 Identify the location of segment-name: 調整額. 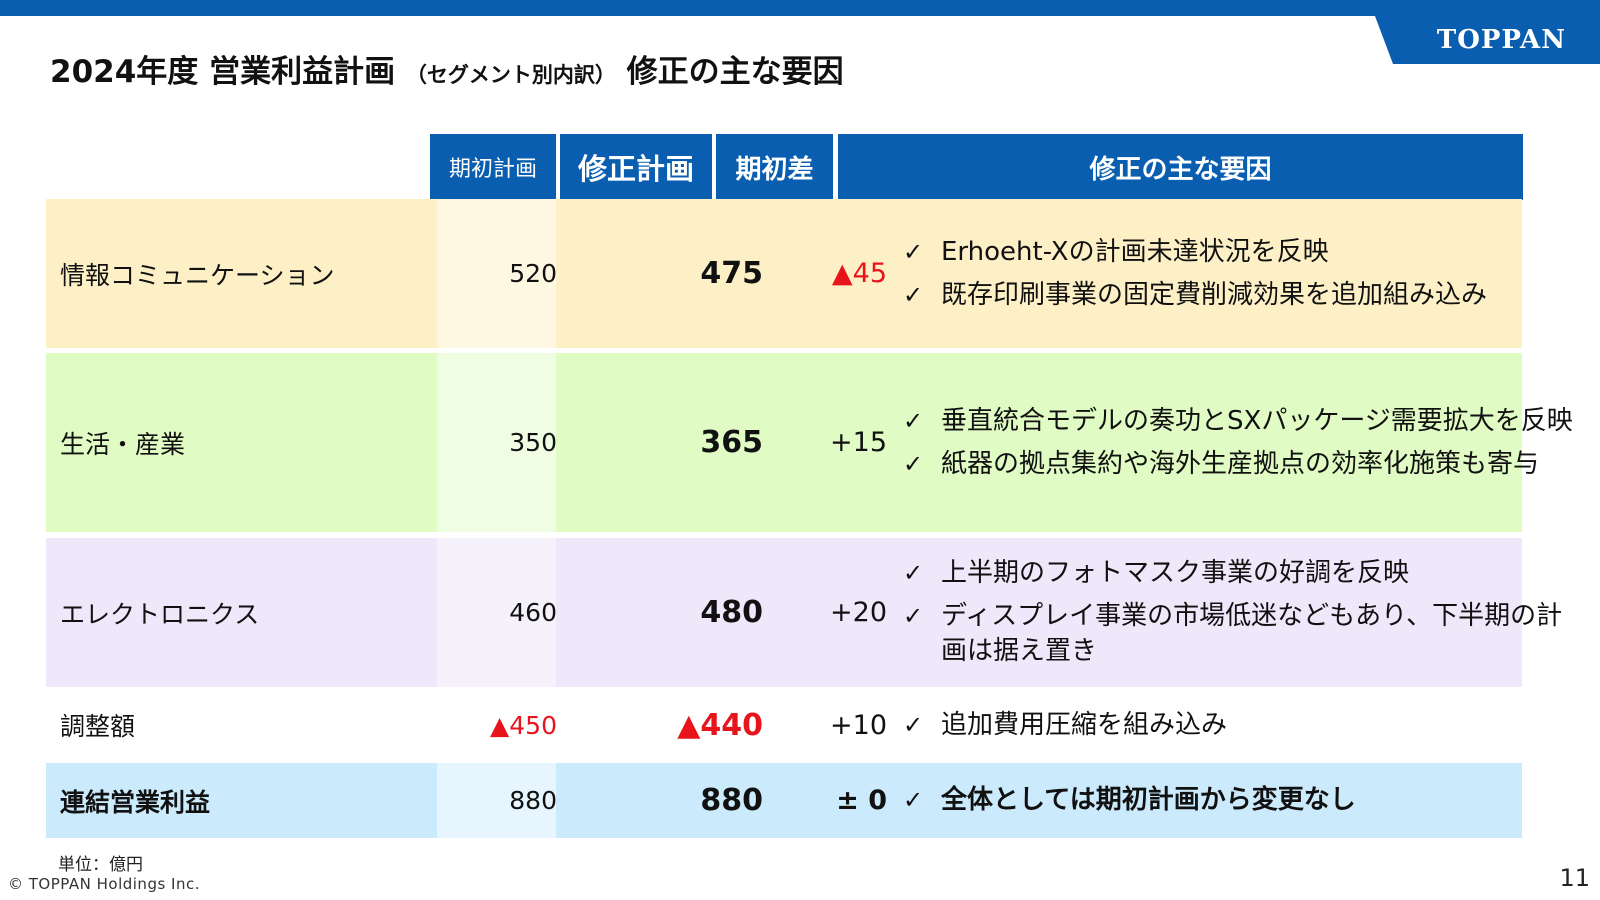
(98, 726).